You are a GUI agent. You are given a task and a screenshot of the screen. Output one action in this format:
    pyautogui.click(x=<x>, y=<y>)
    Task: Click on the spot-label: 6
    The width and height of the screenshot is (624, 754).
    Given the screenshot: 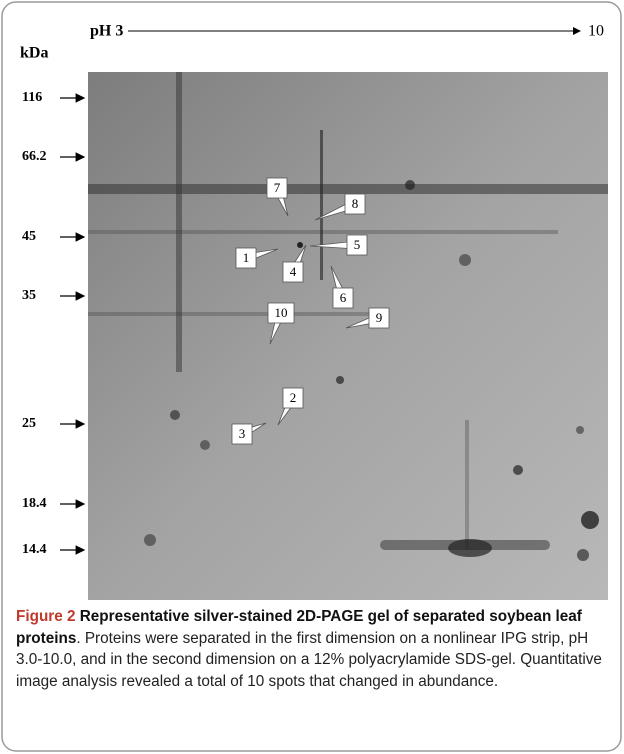 What is the action you would take?
    pyautogui.click(x=343, y=297)
    